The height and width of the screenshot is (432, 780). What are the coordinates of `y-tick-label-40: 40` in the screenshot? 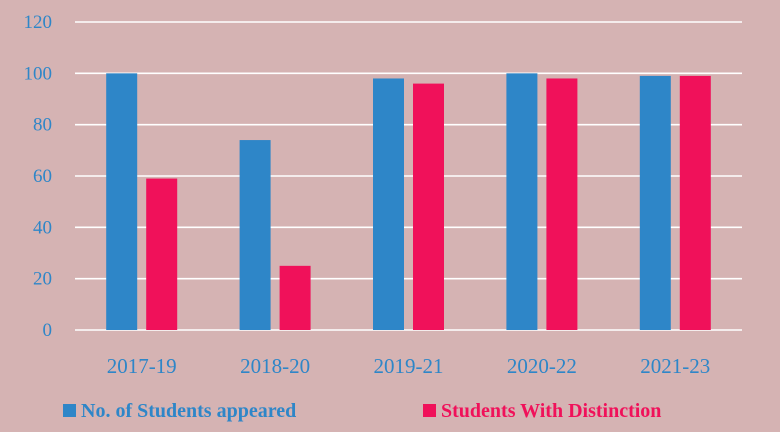 It's located at (42, 227).